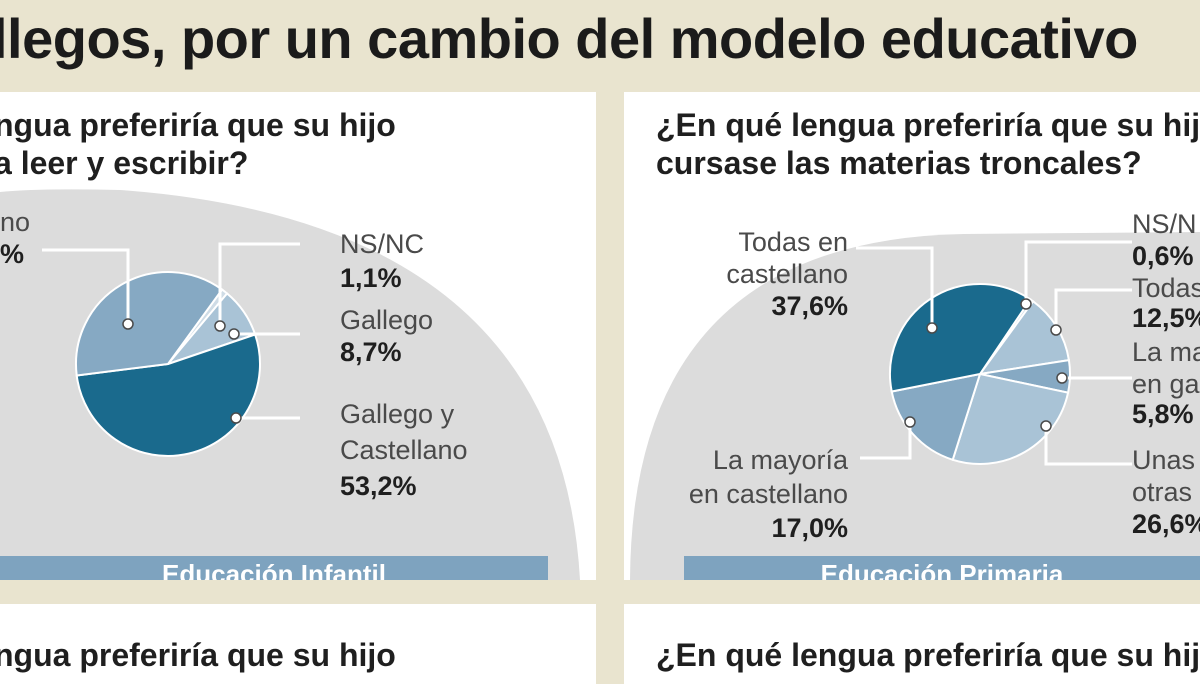 This screenshot has height=684, width=1200. Describe the element at coordinates (793, 242) in the screenshot. I see `label-tec-primaria-1: Todas en` at that location.